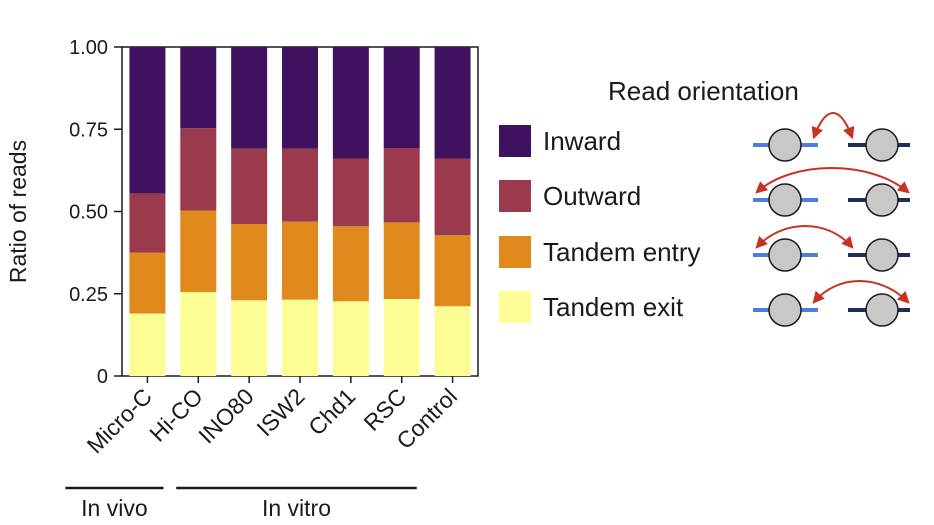 Image resolution: width=934 pixels, height=525 pixels. I want to click on bar-ino80-tandem-entry, so click(249, 262).